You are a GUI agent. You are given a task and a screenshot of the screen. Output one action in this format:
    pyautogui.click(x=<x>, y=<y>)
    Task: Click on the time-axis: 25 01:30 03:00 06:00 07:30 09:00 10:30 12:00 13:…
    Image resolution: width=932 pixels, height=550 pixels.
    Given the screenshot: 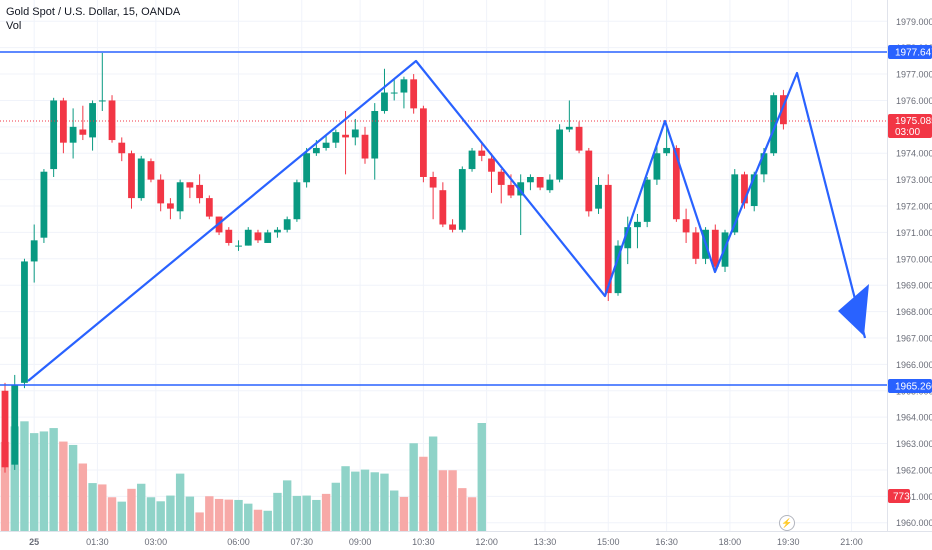 What is the action you would take?
    pyautogui.click(x=446, y=542)
    